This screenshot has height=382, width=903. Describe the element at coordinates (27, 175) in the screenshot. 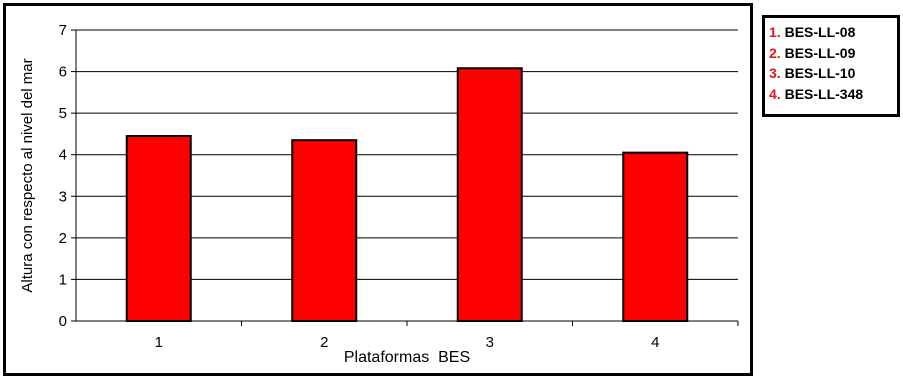

I see `y-axis-label: Altura con respecto al nivel del mar` at that location.